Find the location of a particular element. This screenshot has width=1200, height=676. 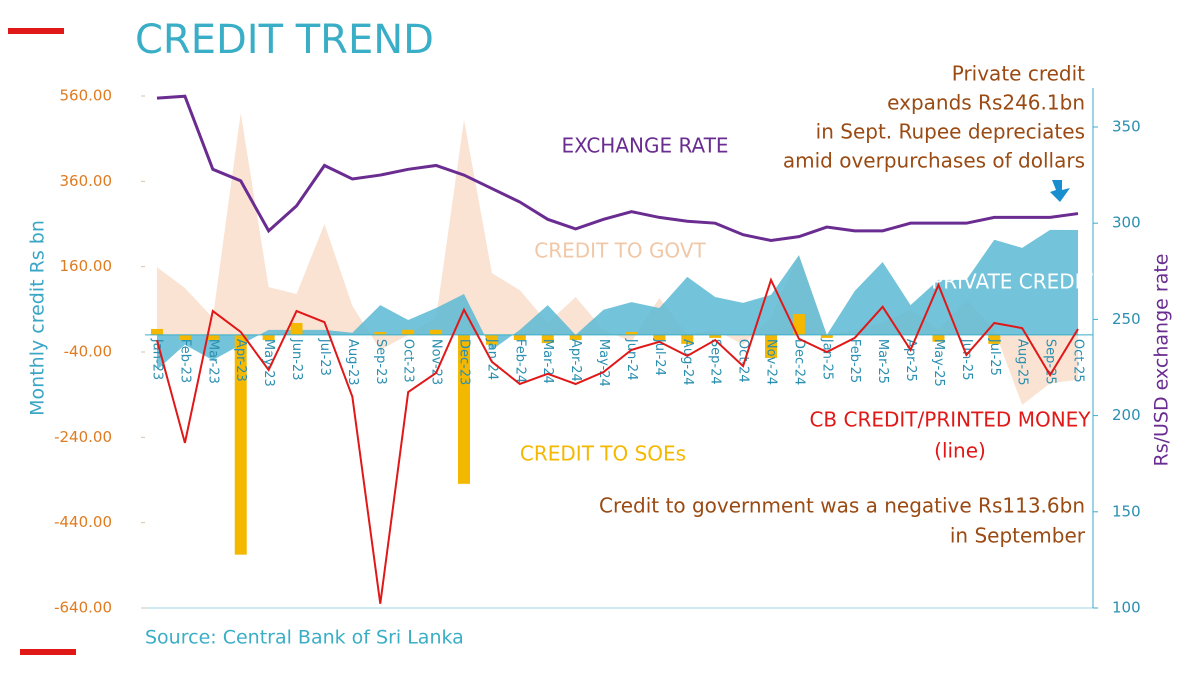

annotation: amid overpurchases of dollars is located at coordinates (934, 161).